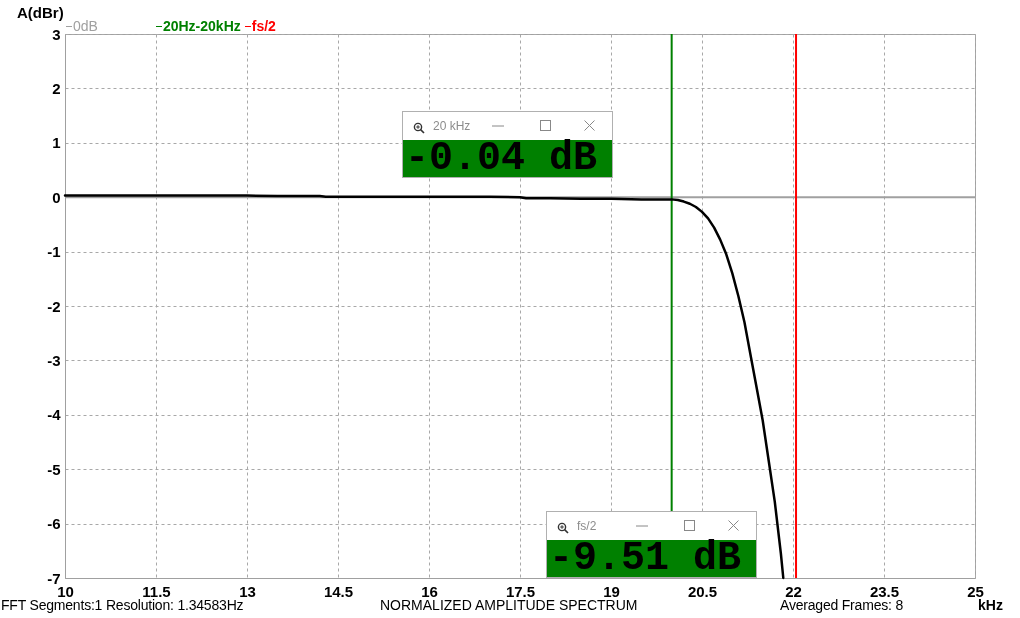 This screenshot has height=618, width=1020. Describe the element at coordinates (520, 591) in the screenshot. I see `x-tick-label: 17.5` at that location.